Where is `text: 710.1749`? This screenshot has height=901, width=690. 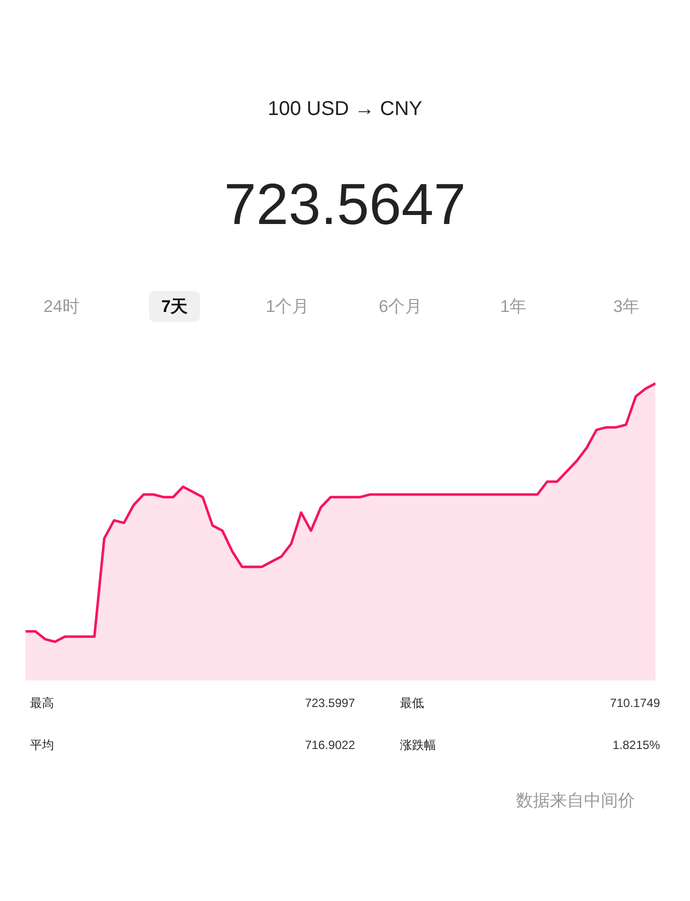 text: 710.1749 is located at coordinates (634, 703).